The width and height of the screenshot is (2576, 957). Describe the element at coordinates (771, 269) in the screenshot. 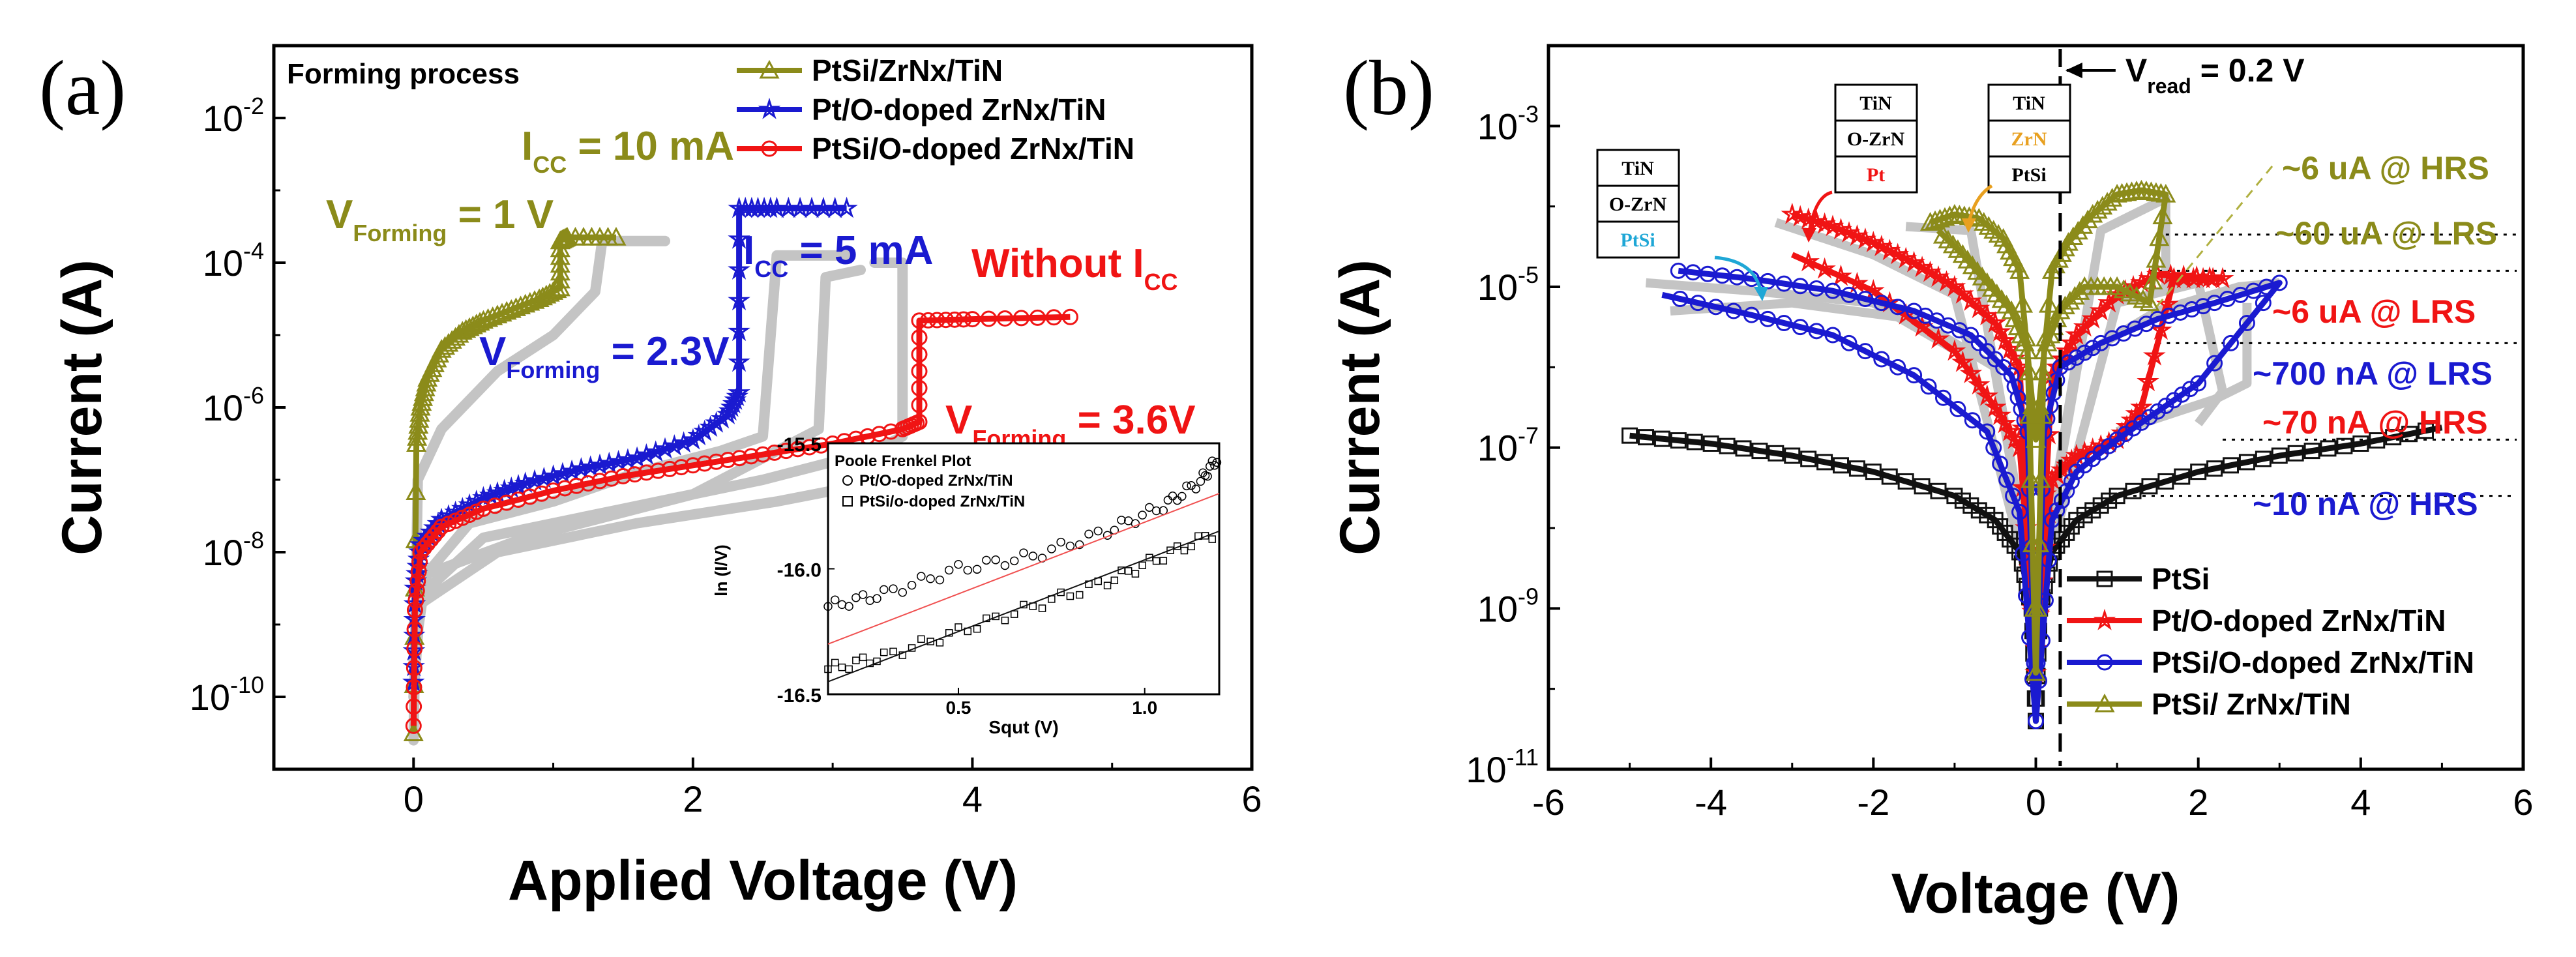

I see `annotation-sub: CC` at that location.